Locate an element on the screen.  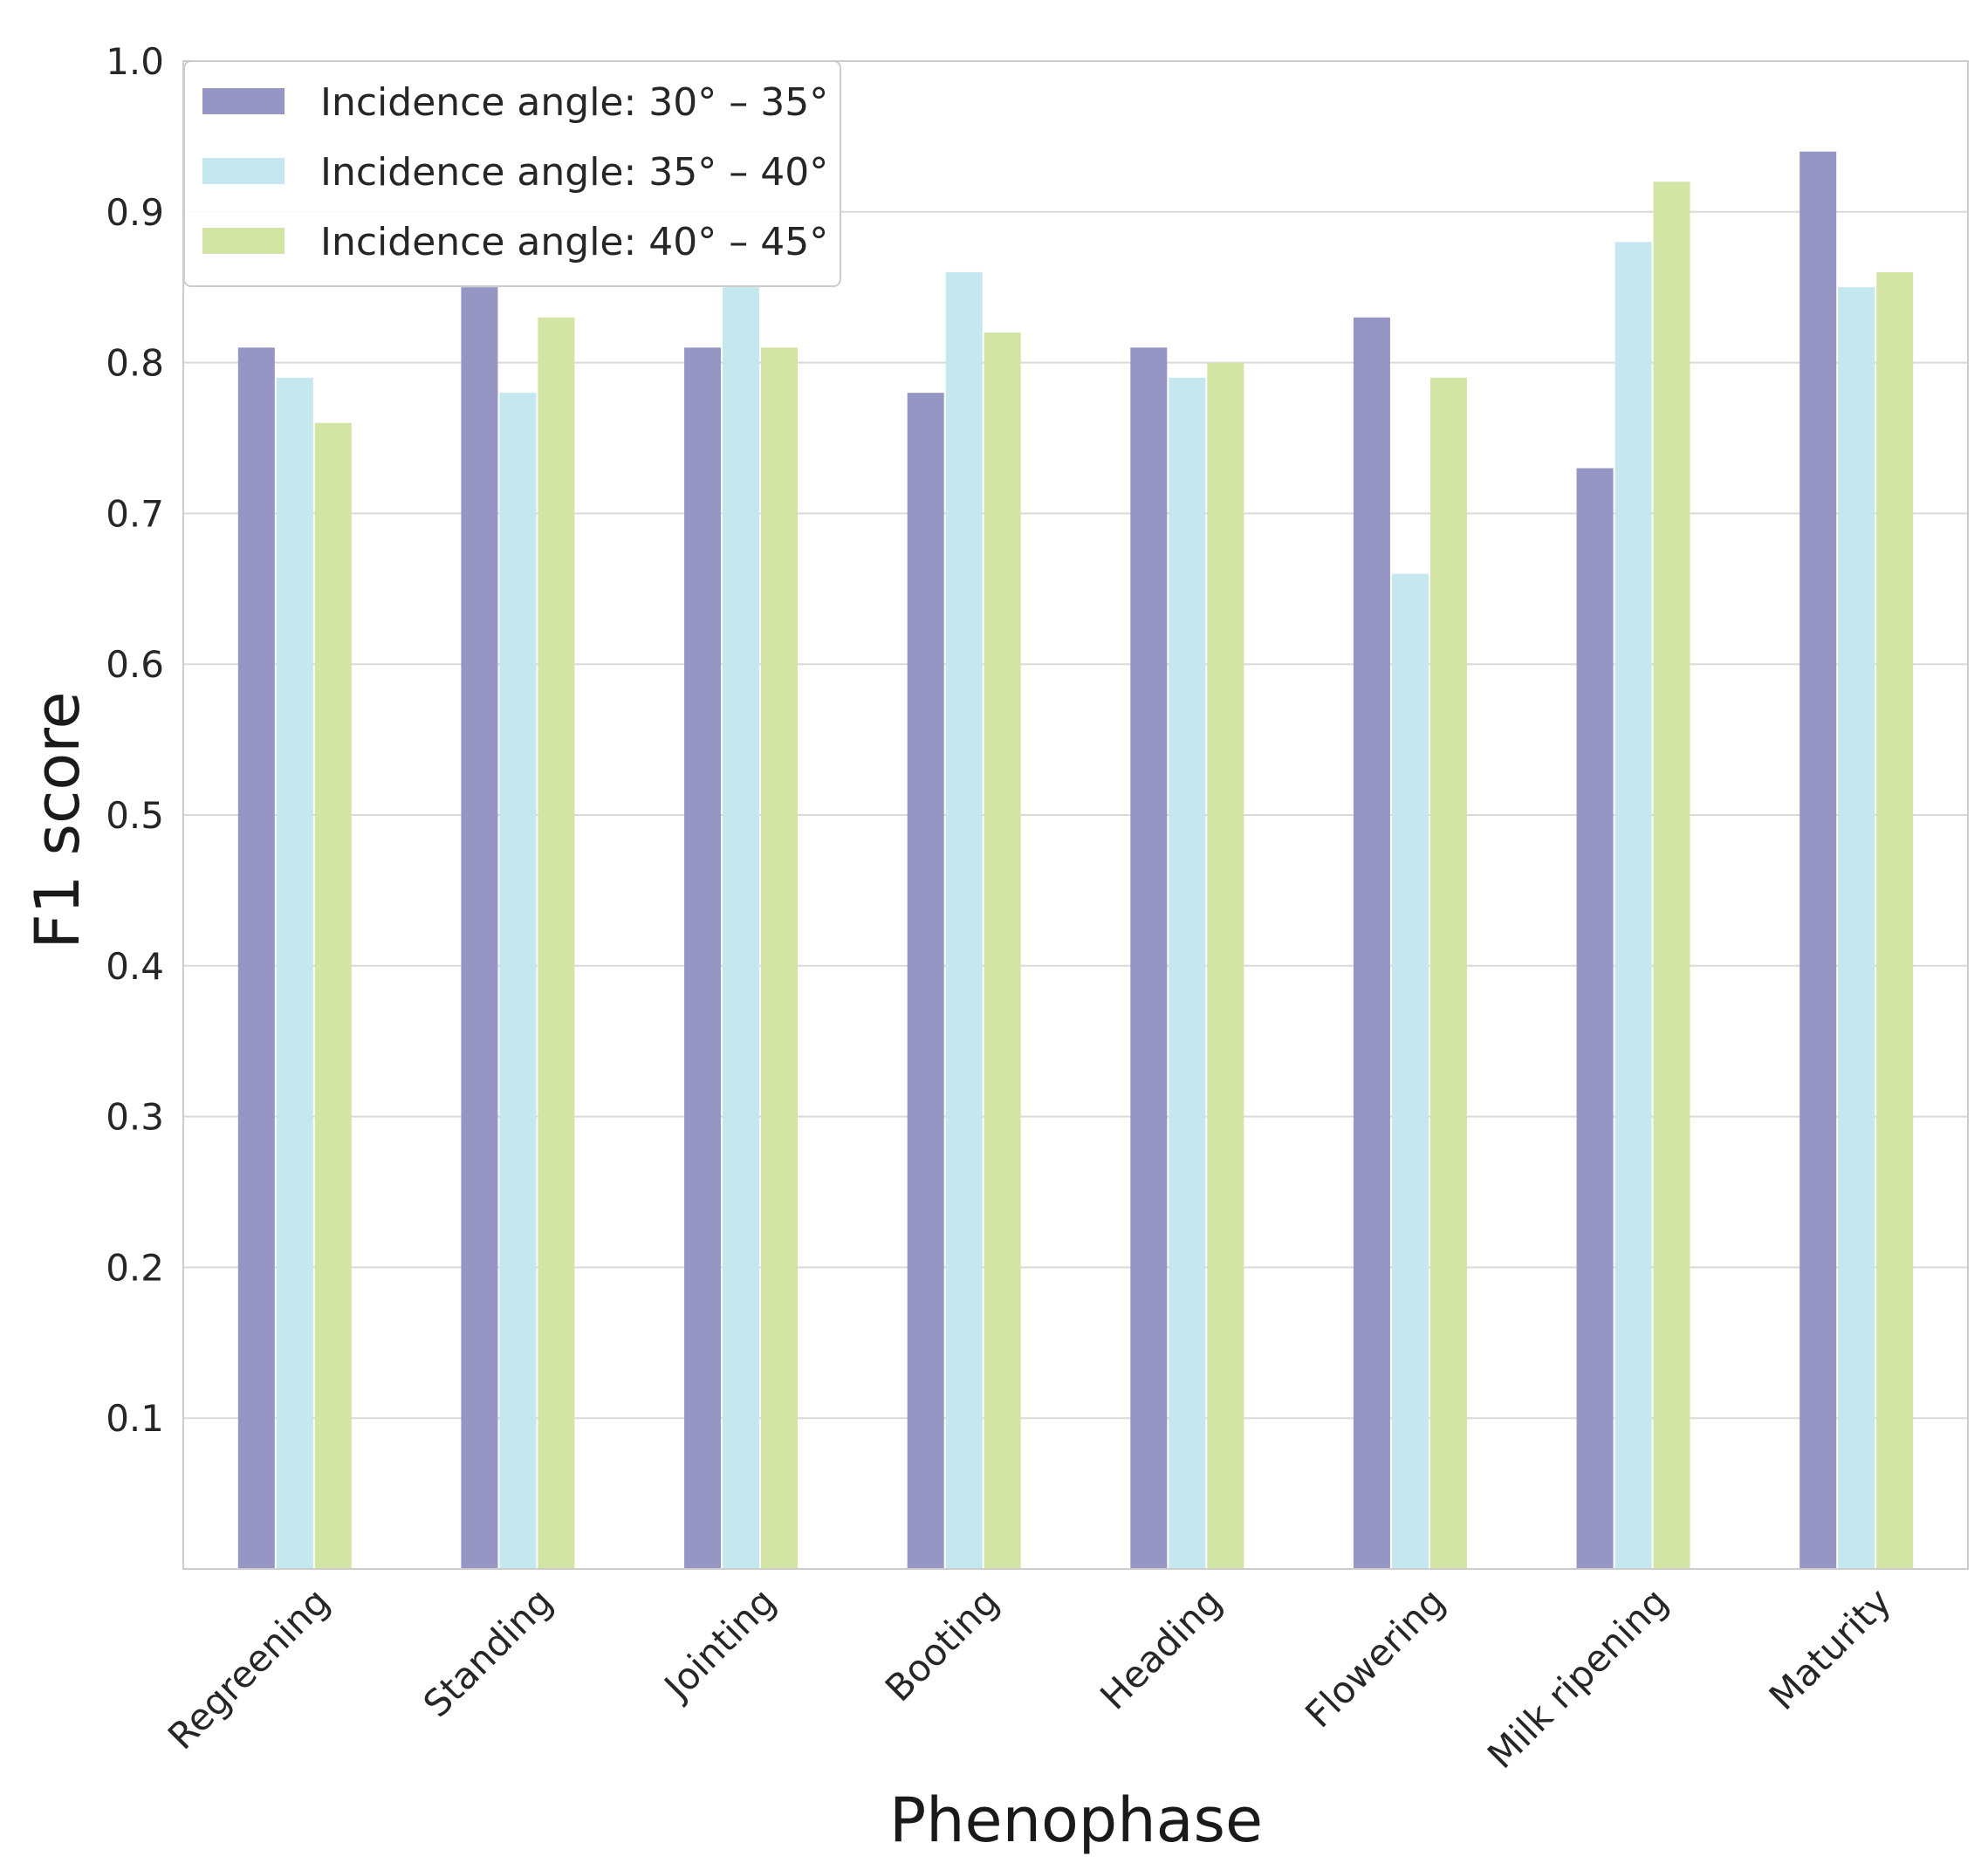
y-tick-label: 1.0 is located at coordinates (135, 61).